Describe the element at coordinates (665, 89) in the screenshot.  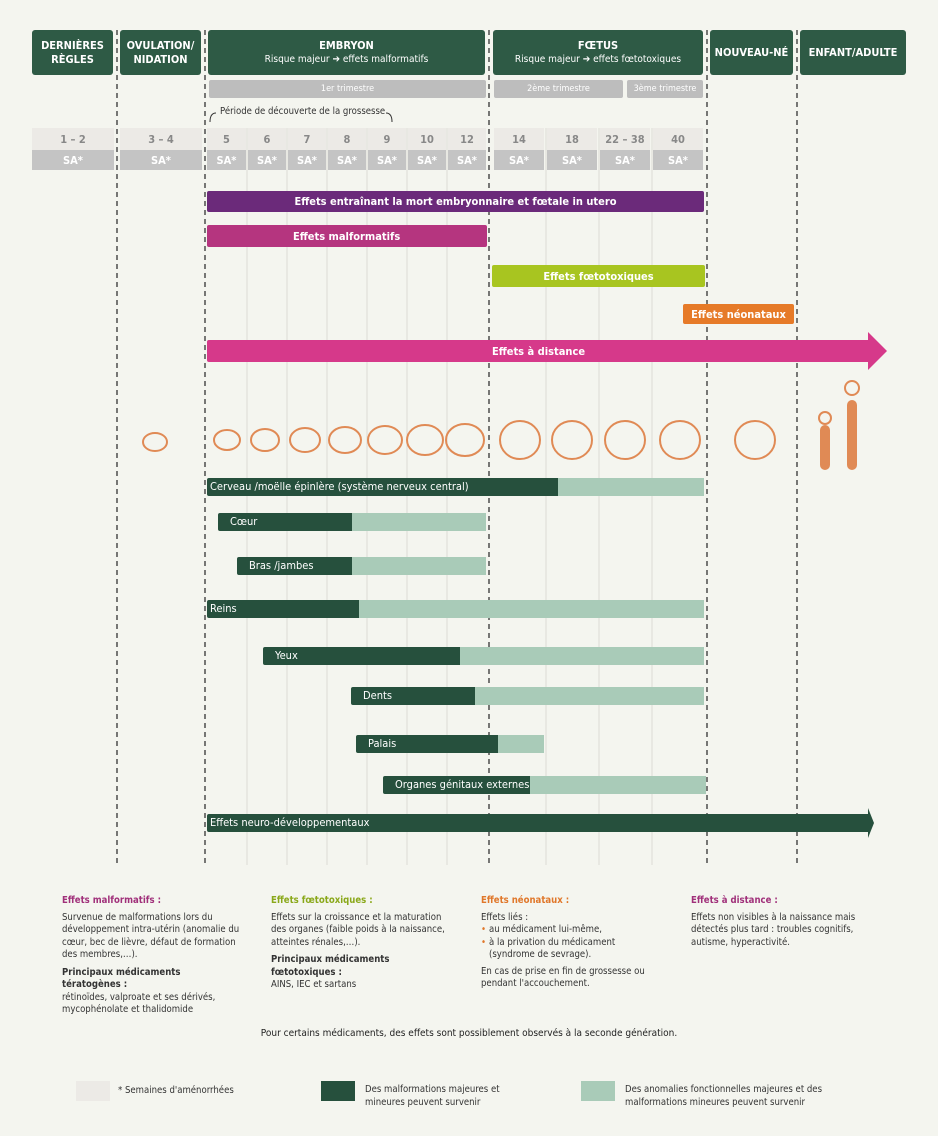
I see `trimester: 3ème trimestre` at that location.